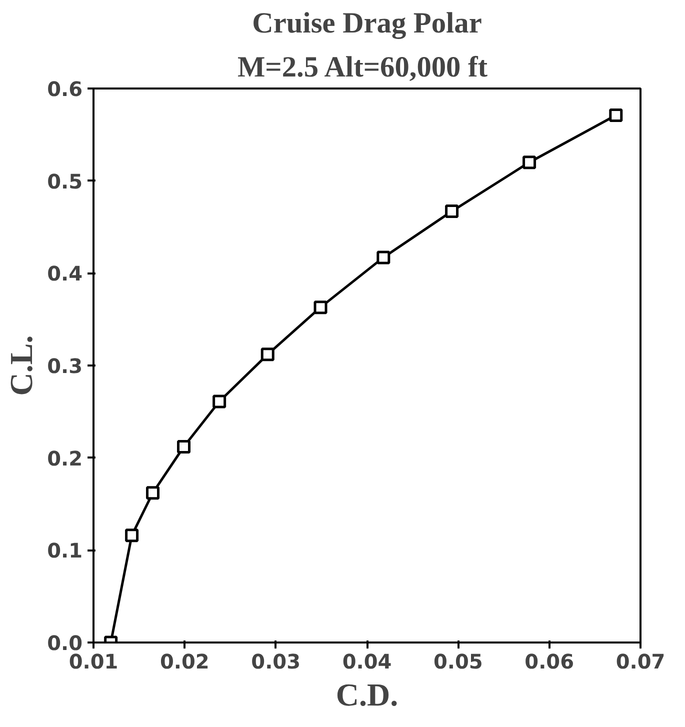 This screenshot has width=685, height=727. Describe the element at coordinates (65, 274) in the screenshot. I see `y-tick-label: 0.4` at that location.